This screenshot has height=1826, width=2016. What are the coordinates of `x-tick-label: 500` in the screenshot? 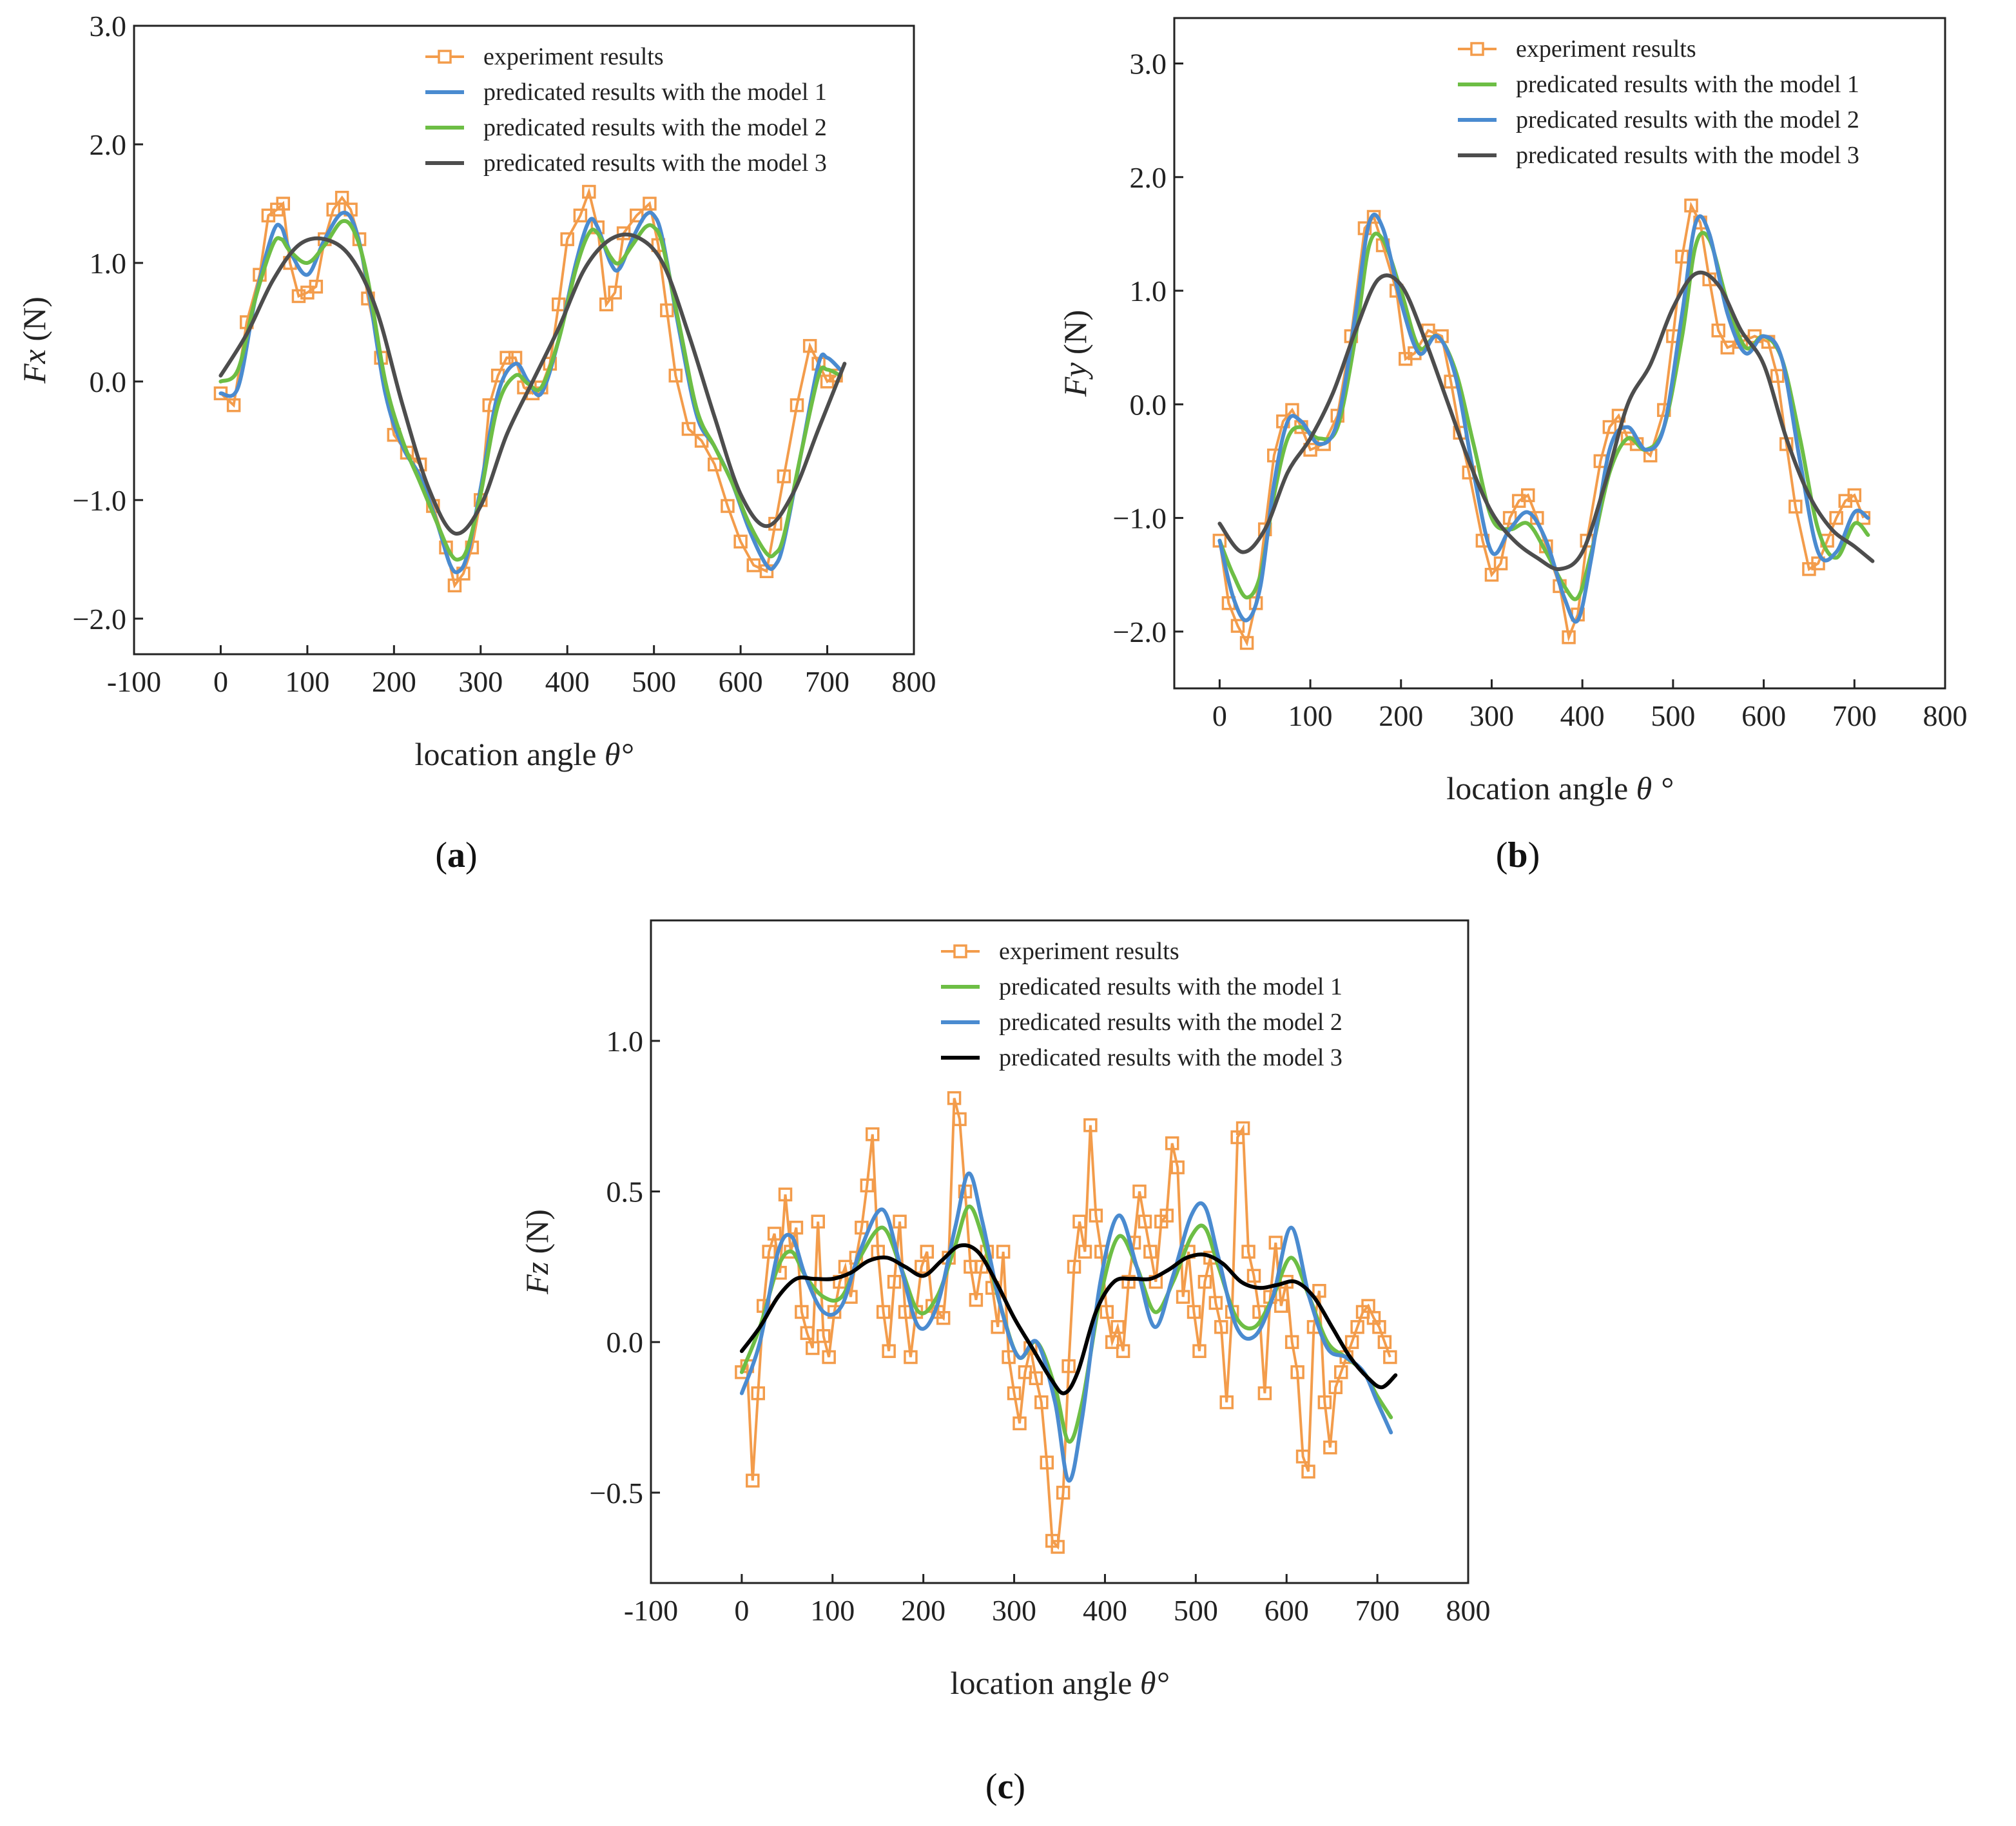 It's located at (1673, 715).